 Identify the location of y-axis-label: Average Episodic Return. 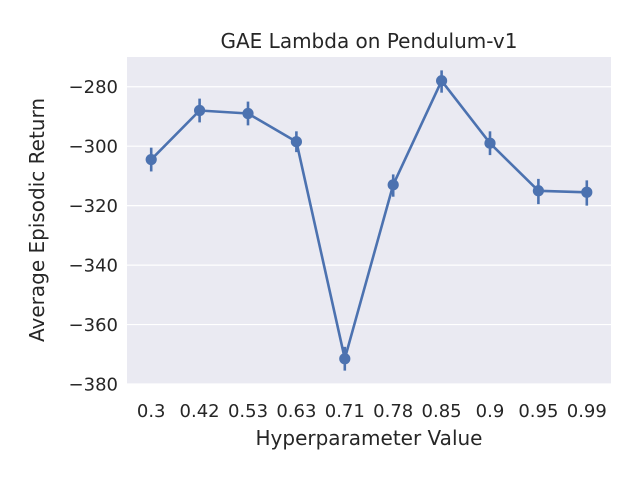
(37, 220).